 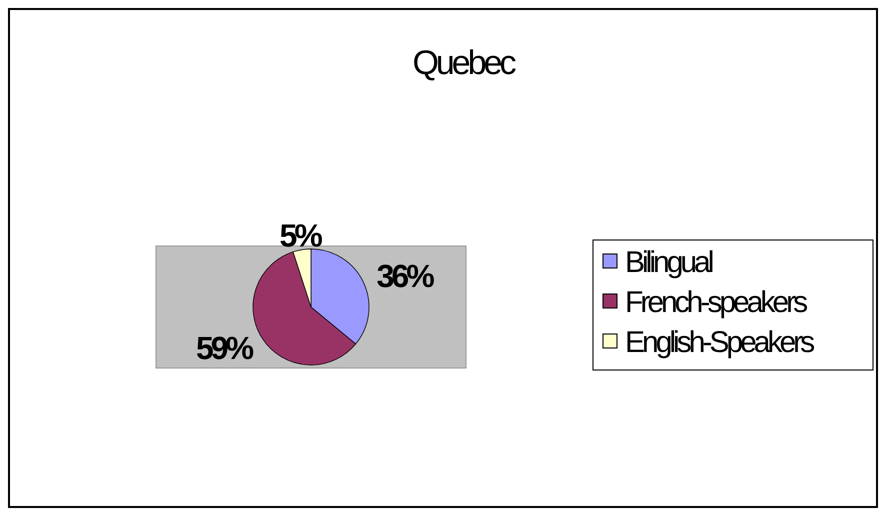 I want to click on chart-title: Quebec, so click(x=464, y=63).